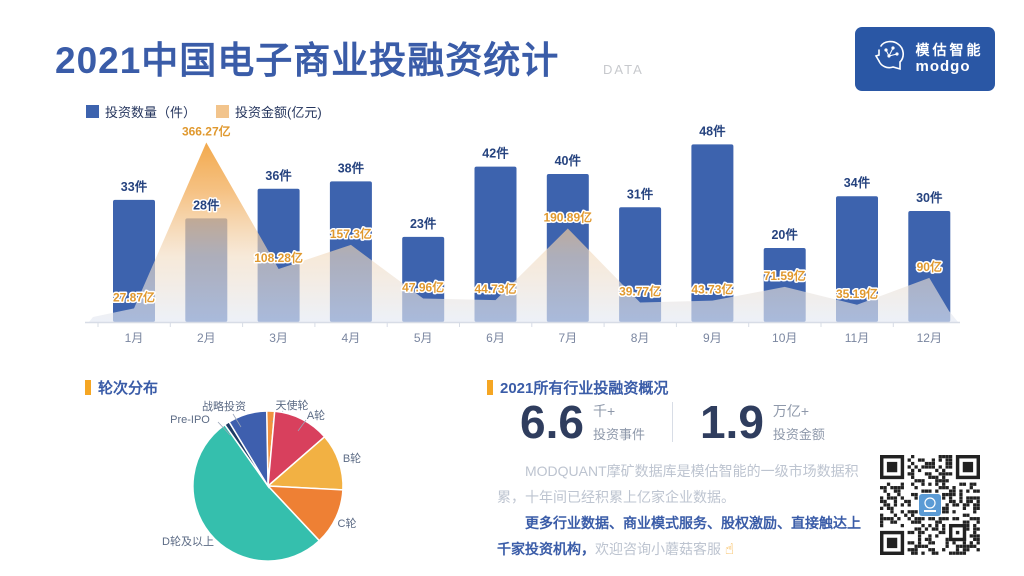 This screenshot has width=1024, height=576. I want to click on chart-legend: 投资数量（件） 投资金额(亿元), so click(204, 111).